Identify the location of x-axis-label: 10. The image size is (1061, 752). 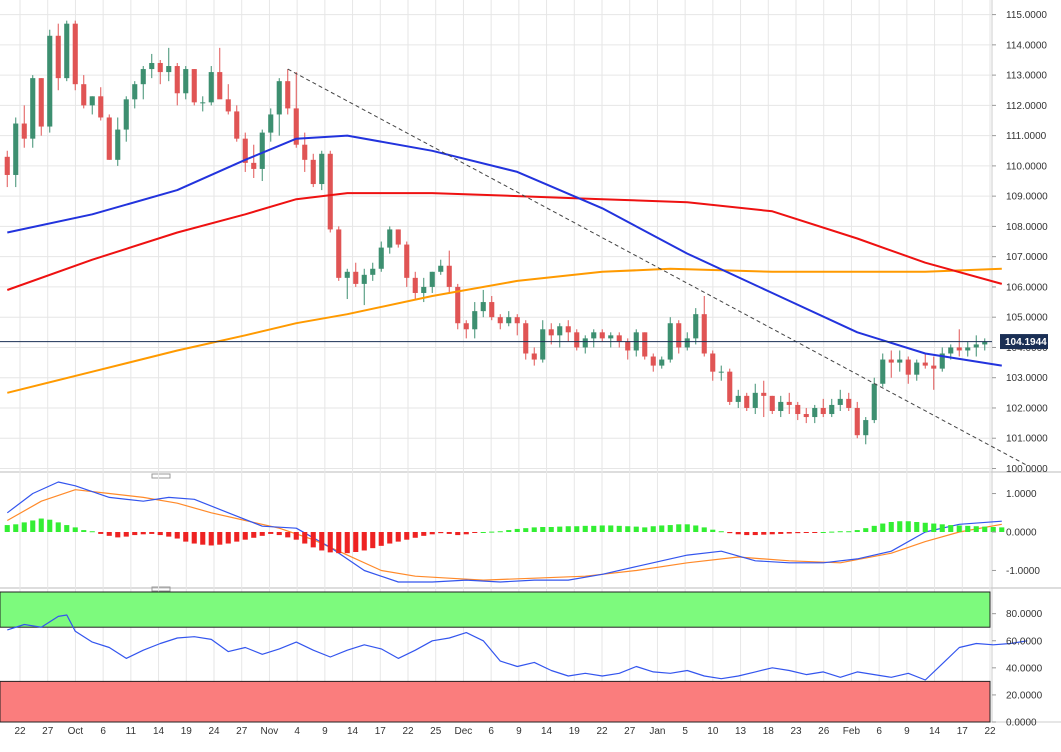
(713, 731).